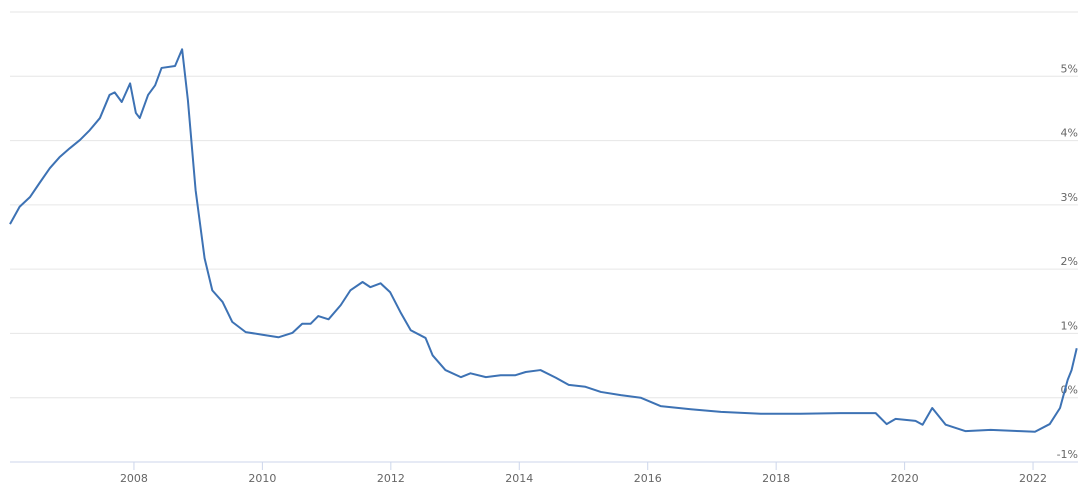  I want to click on y-tick-label: 5%, so click(1069, 68).